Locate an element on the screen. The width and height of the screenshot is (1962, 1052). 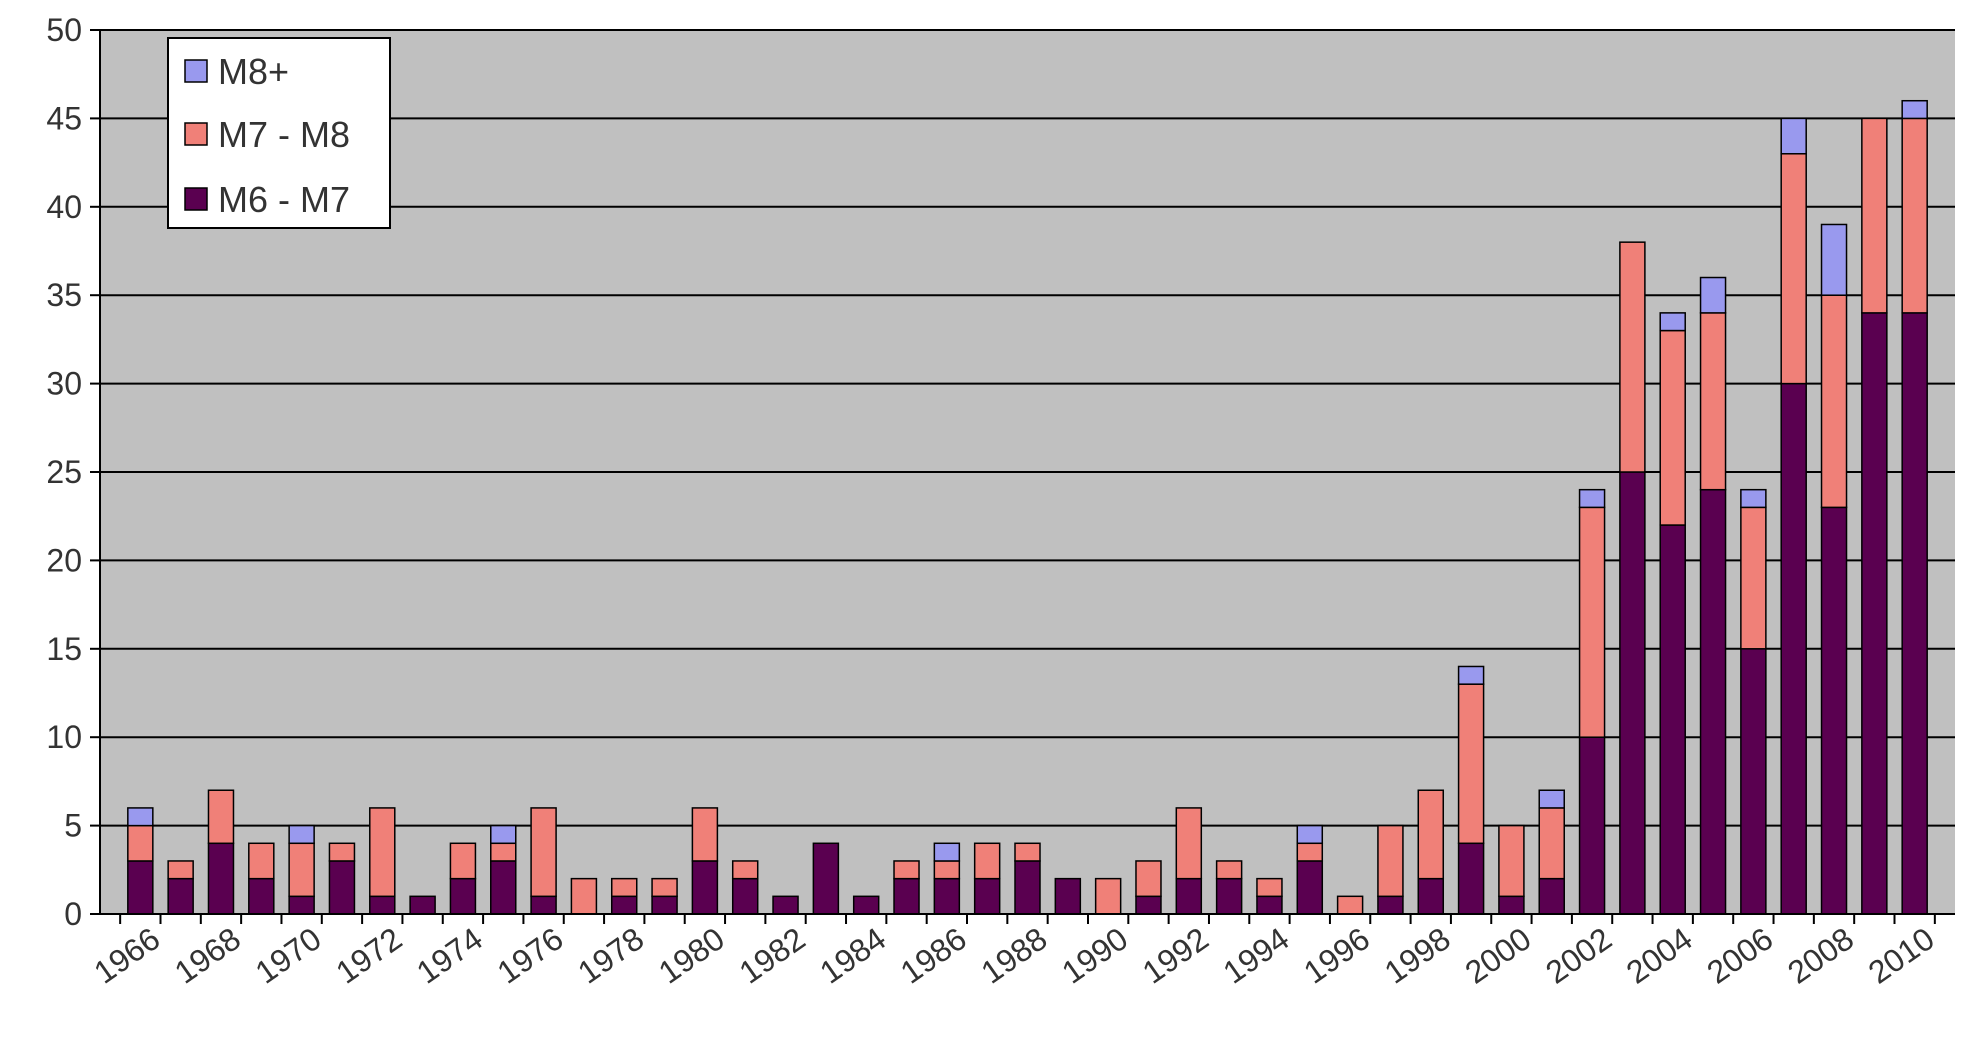
bar-segment-1976-s0 is located at coordinates (543, 905).